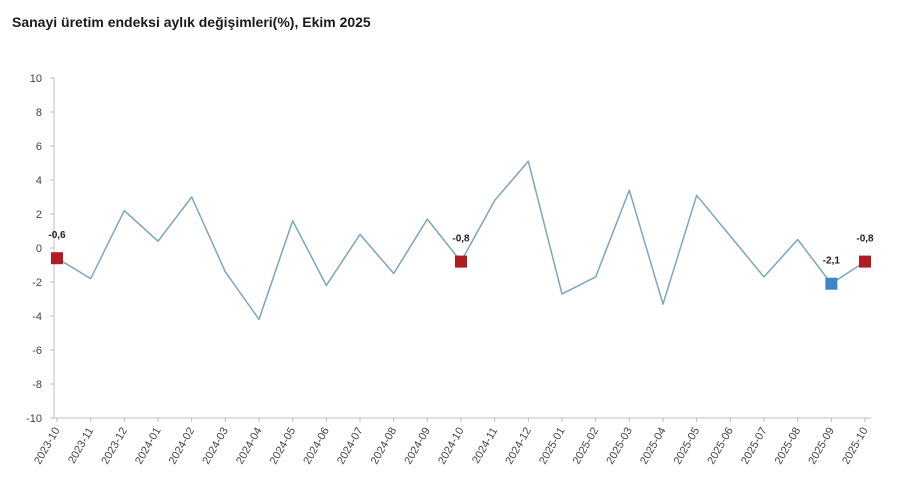 This screenshot has width=898, height=491. What do you see at coordinates (417, 446) in the screenshot?
I see `x-tick-label: 2024-09` at bounding box center [417, 446].